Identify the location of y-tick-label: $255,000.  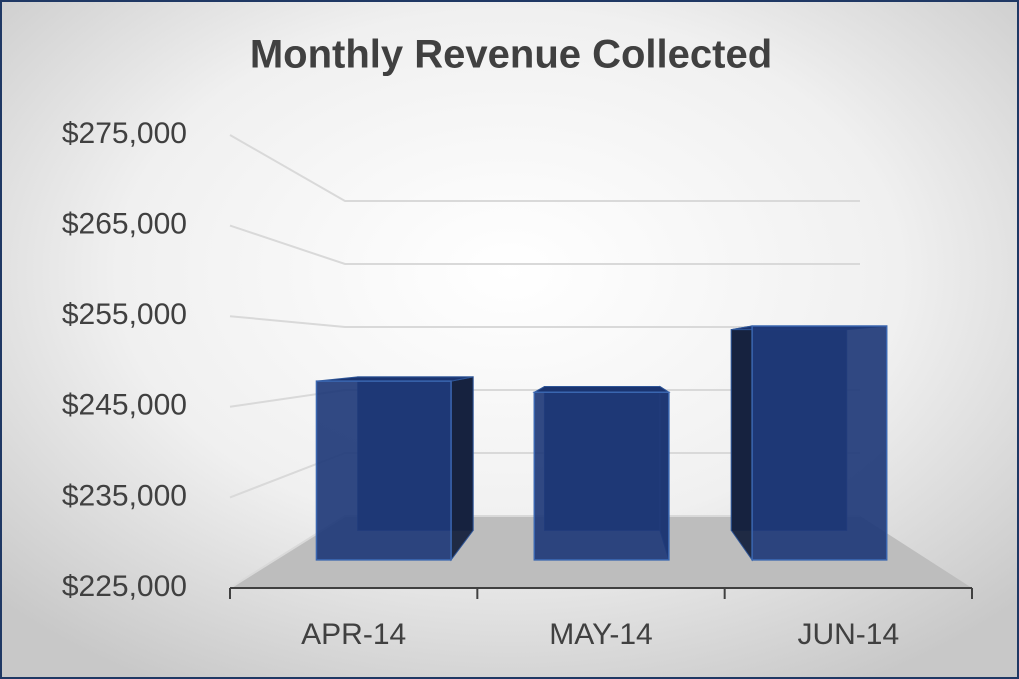
(124, 314).